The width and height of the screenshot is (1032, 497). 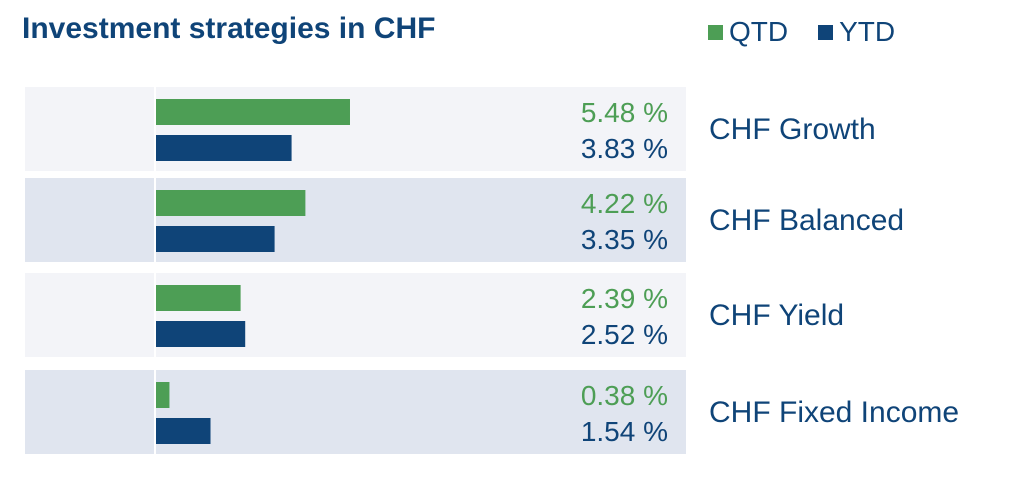 I want to click on value-label-ytd-chf-growth: 3.83 %, so click(x=624, y=148).